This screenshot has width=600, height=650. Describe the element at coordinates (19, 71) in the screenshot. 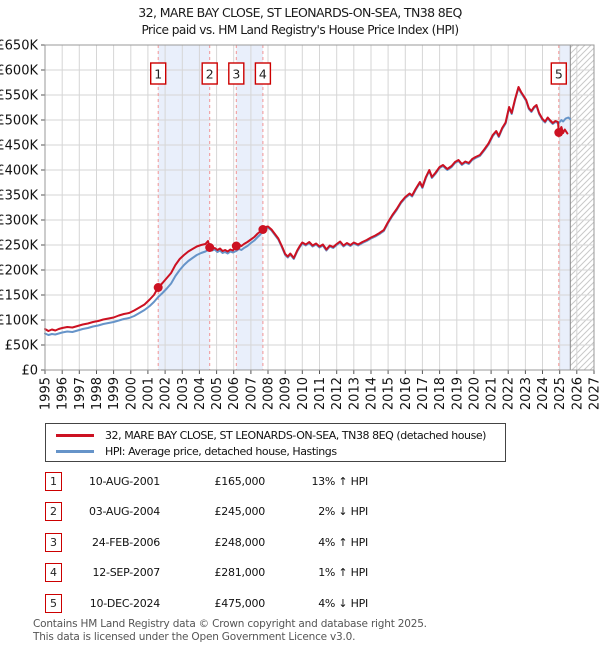

I see `svg-text: £600K` at that location.